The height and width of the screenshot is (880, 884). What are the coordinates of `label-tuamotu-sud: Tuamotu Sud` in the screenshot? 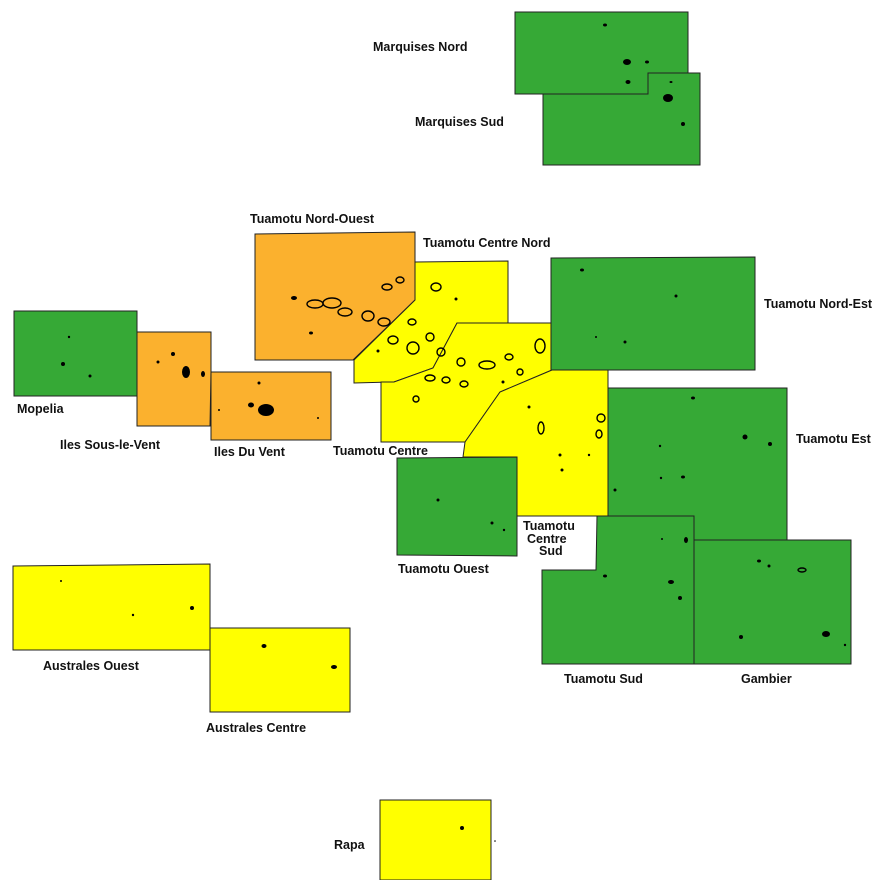 It's located at (603, 679).